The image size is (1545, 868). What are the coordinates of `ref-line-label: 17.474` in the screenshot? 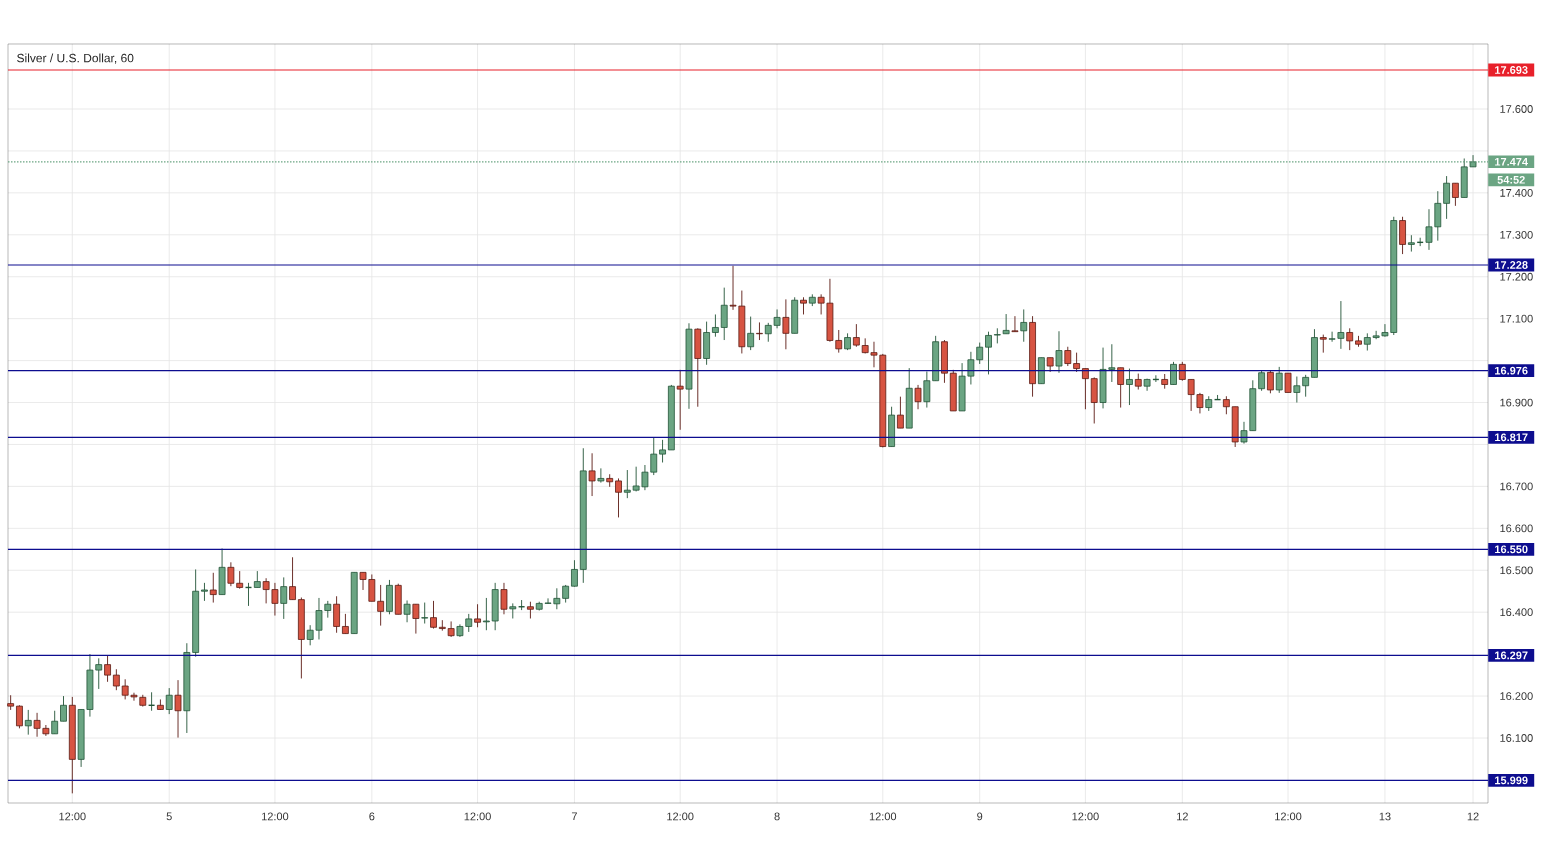 It's located at (1511, 162).